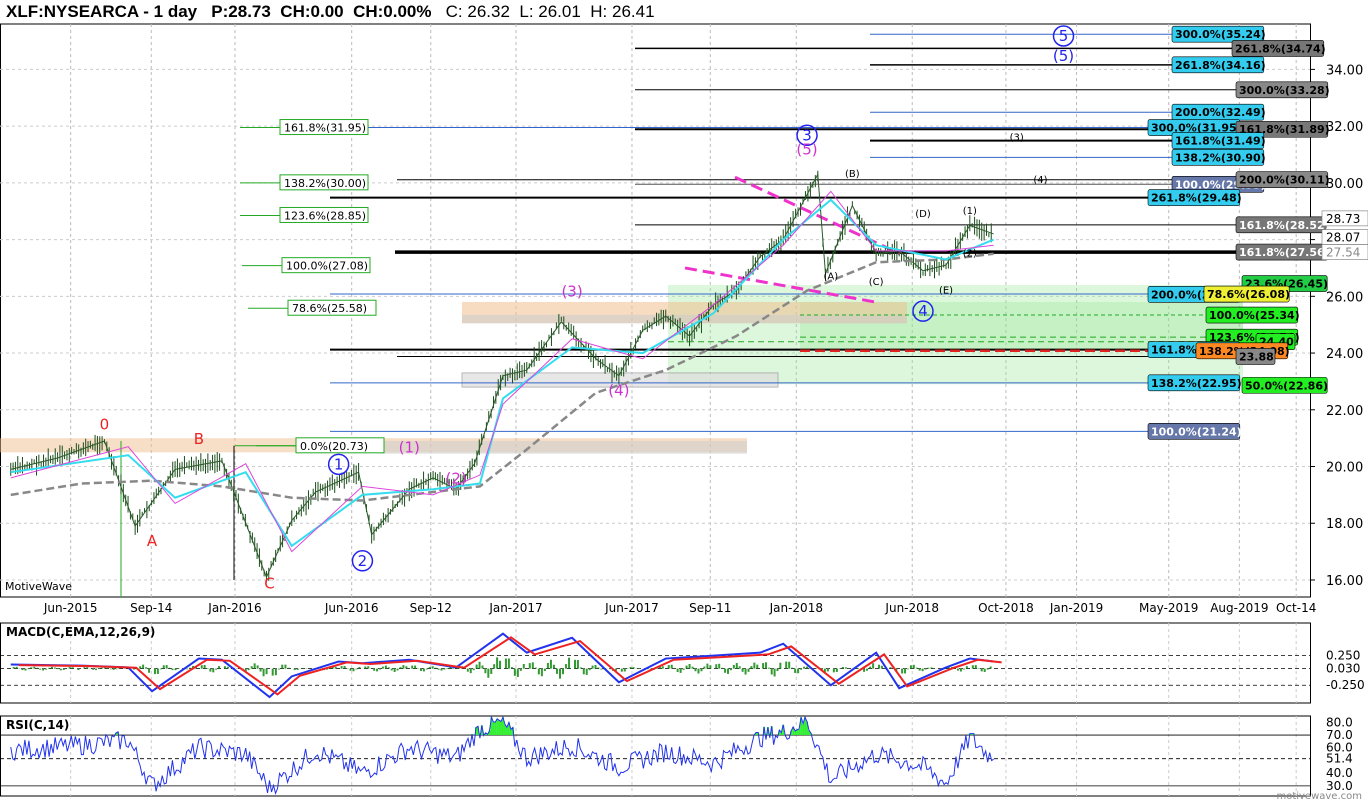 The height and width of the screenshot is (805, 1368). I want to click on time-tick-label: Sep-14, so click(151, 608).